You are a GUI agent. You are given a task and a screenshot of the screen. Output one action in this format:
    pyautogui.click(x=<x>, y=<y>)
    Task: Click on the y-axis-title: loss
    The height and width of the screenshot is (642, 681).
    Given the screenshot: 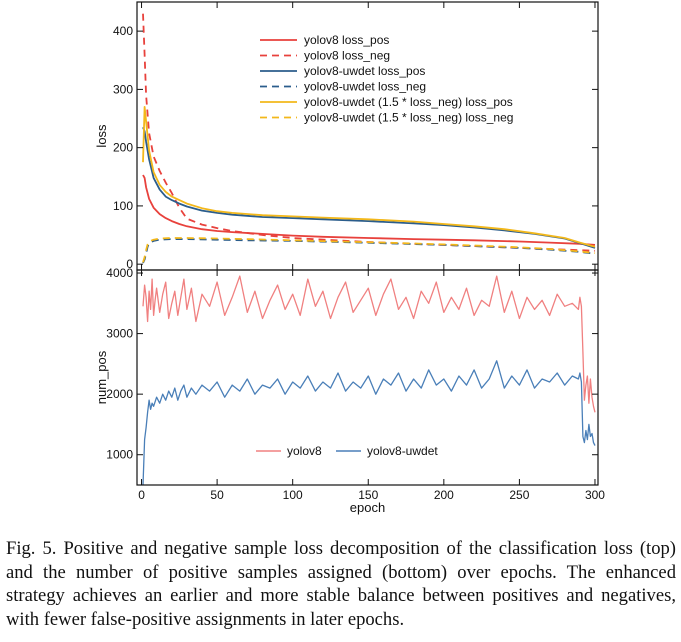 What is the action you would take?
    pyautogui.click(x=101, y=136)
    